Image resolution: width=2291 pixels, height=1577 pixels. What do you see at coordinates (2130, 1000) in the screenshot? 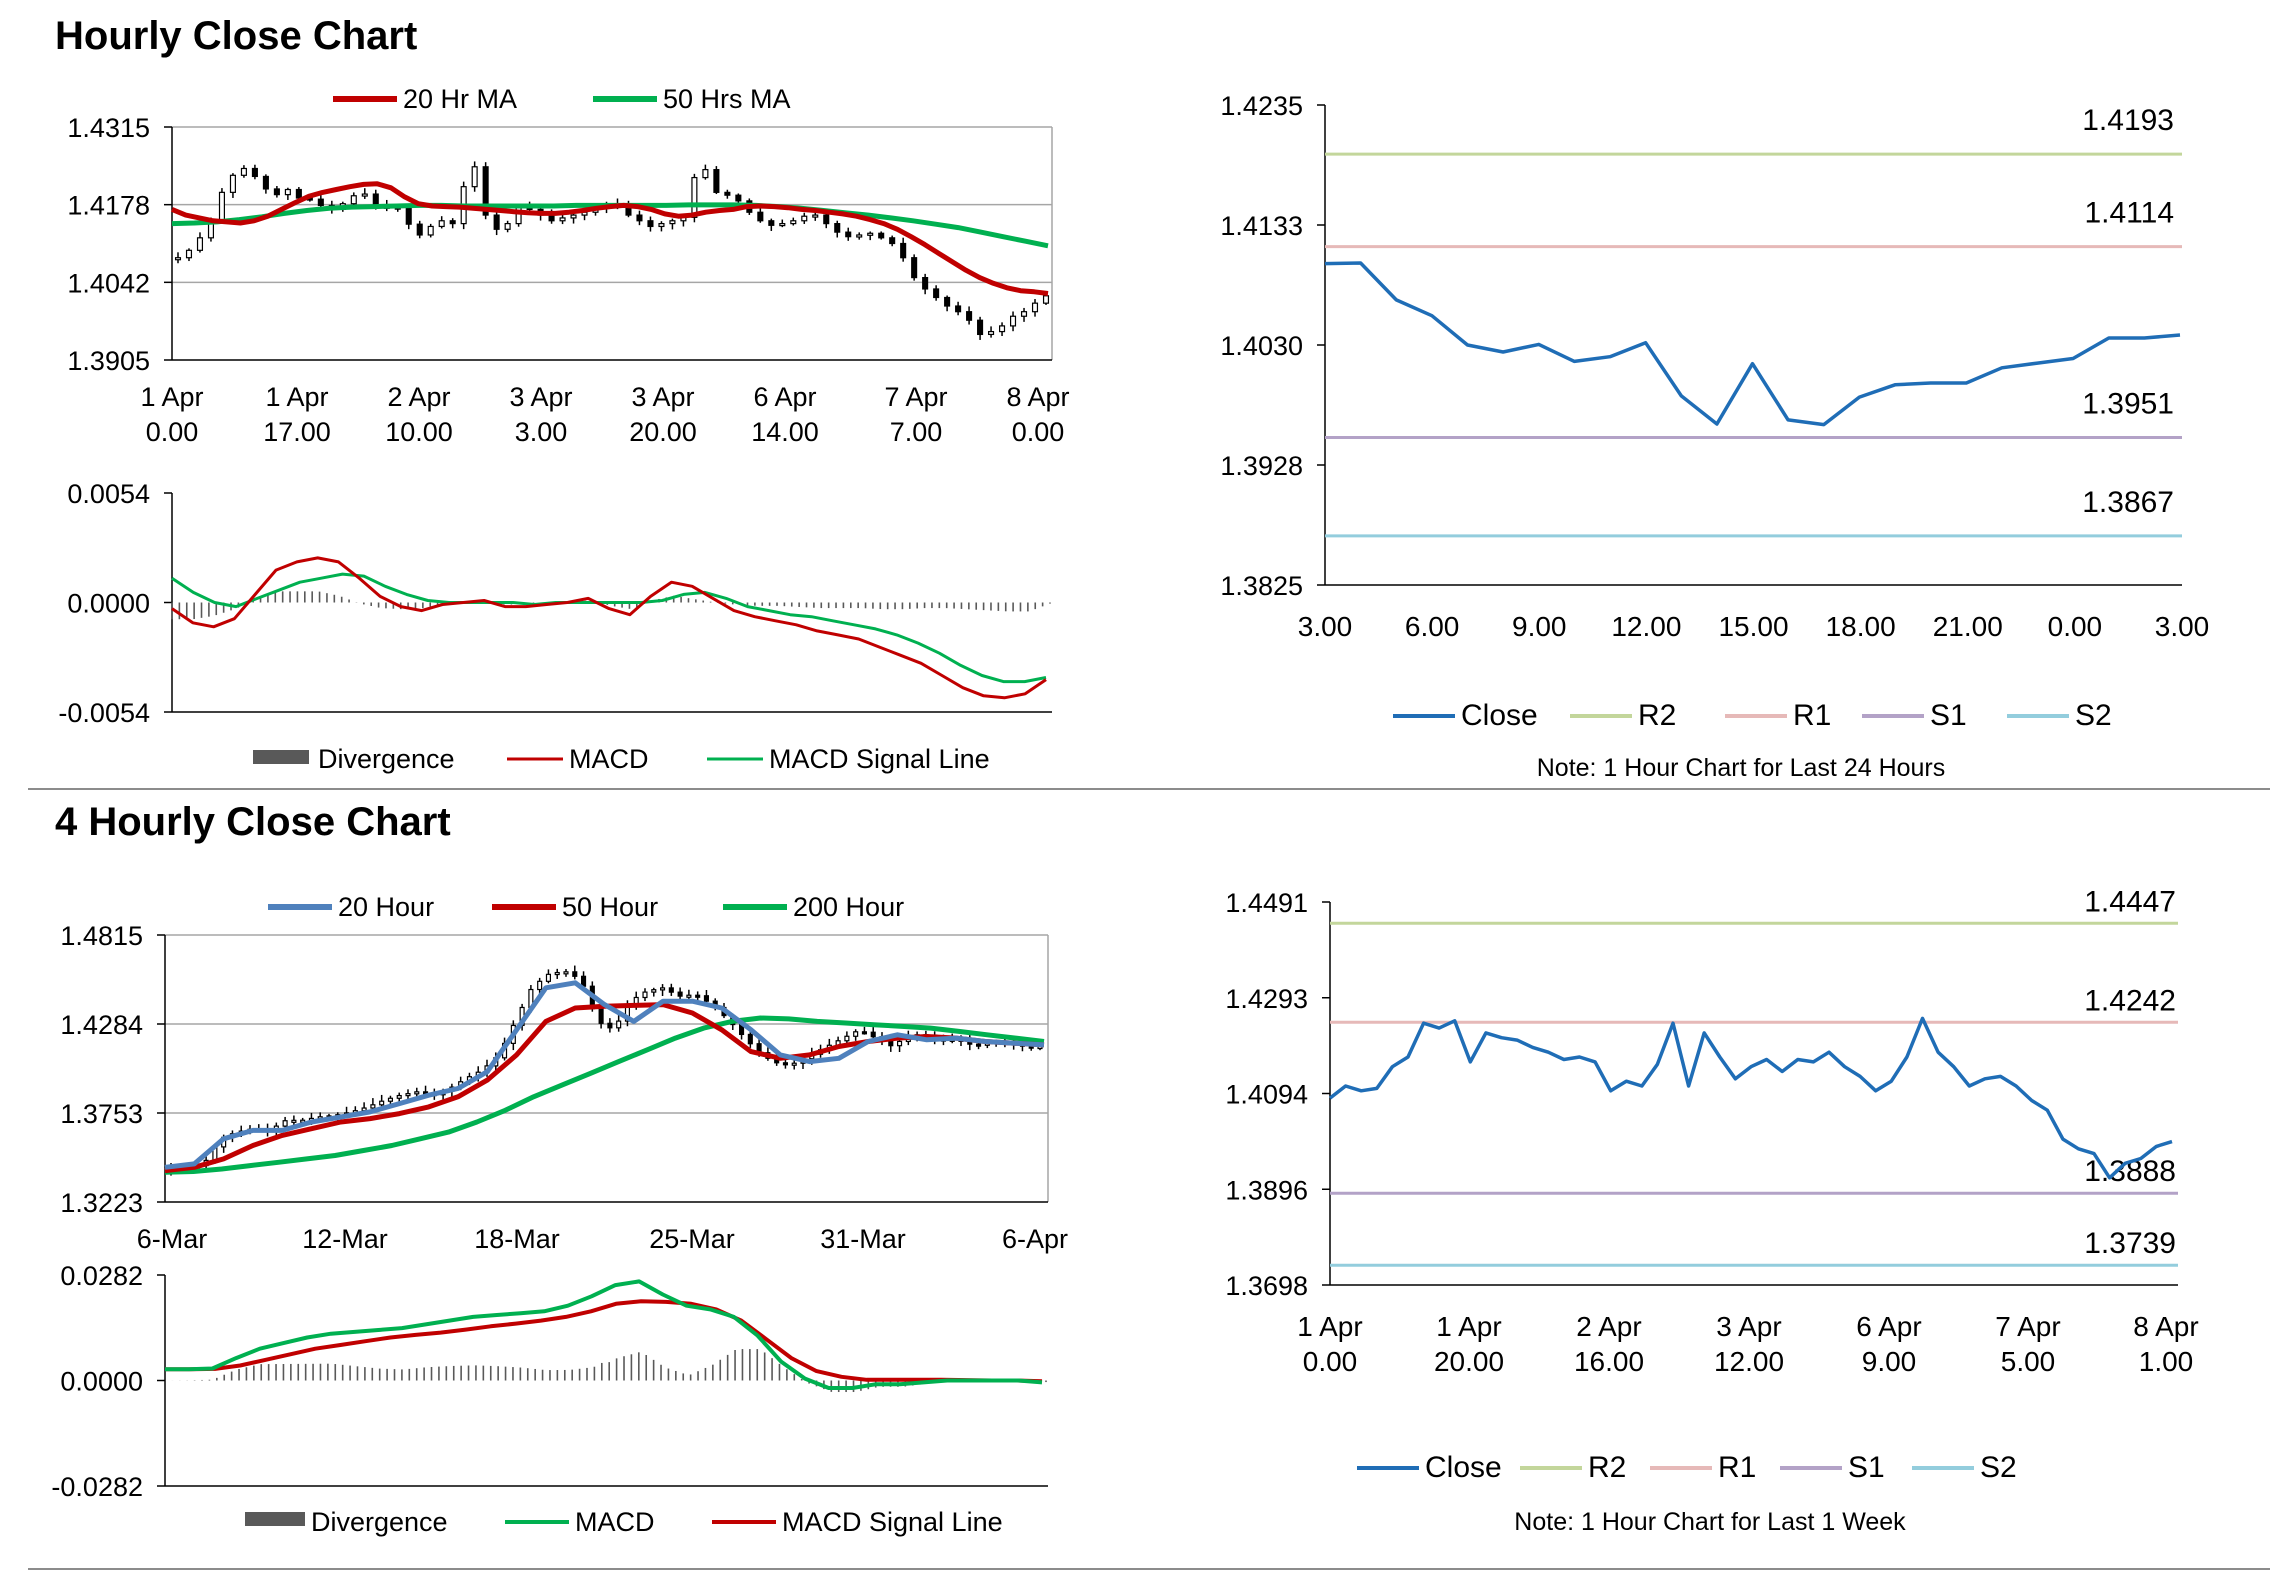
I see `level-label-r1: 1.4242` at bounding box center [2130, 1000].